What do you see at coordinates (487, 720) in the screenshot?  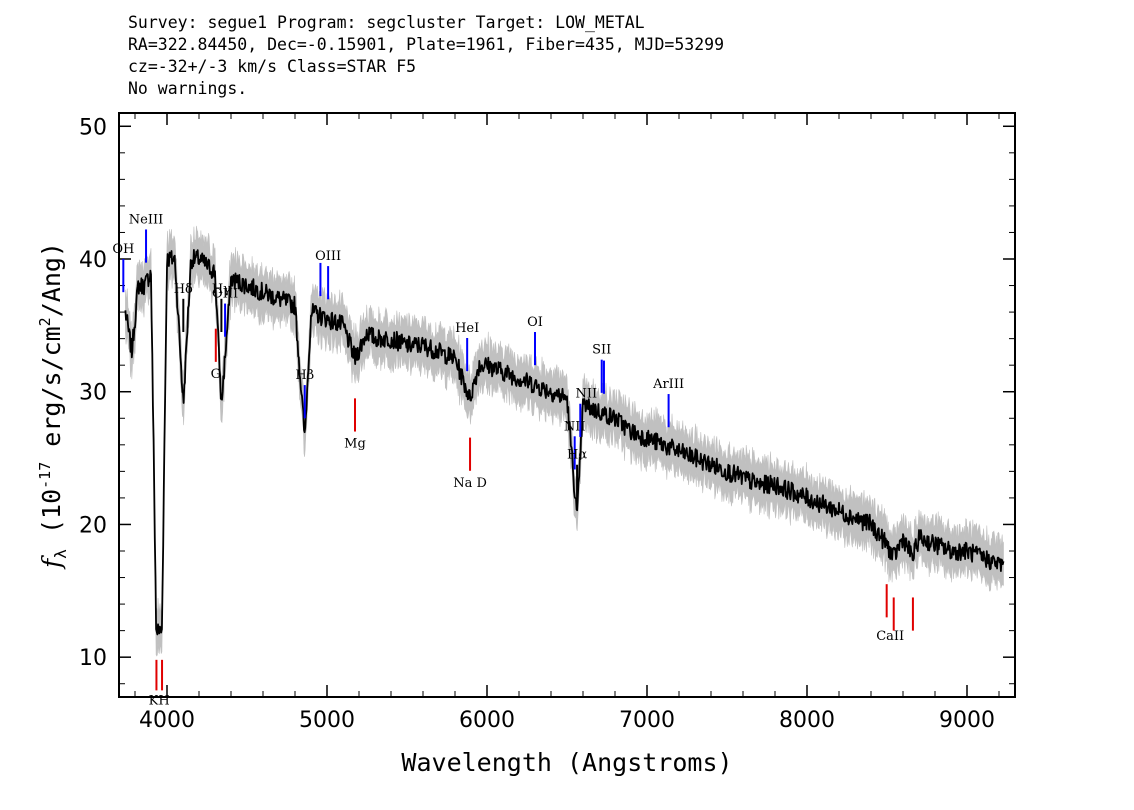 I see `x-tick-label: 6000` at bounding box center [487, 720].